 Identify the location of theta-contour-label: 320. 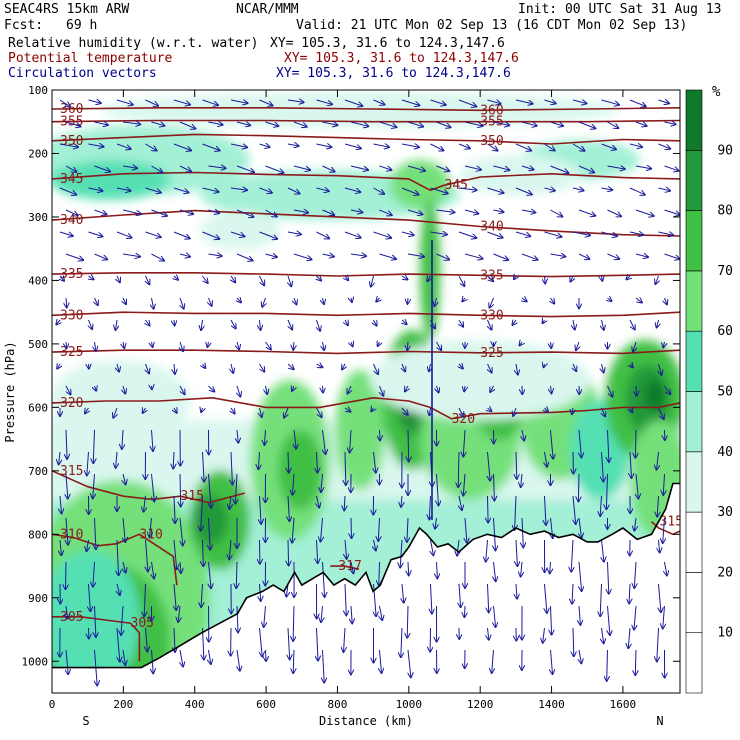
(71, 403).